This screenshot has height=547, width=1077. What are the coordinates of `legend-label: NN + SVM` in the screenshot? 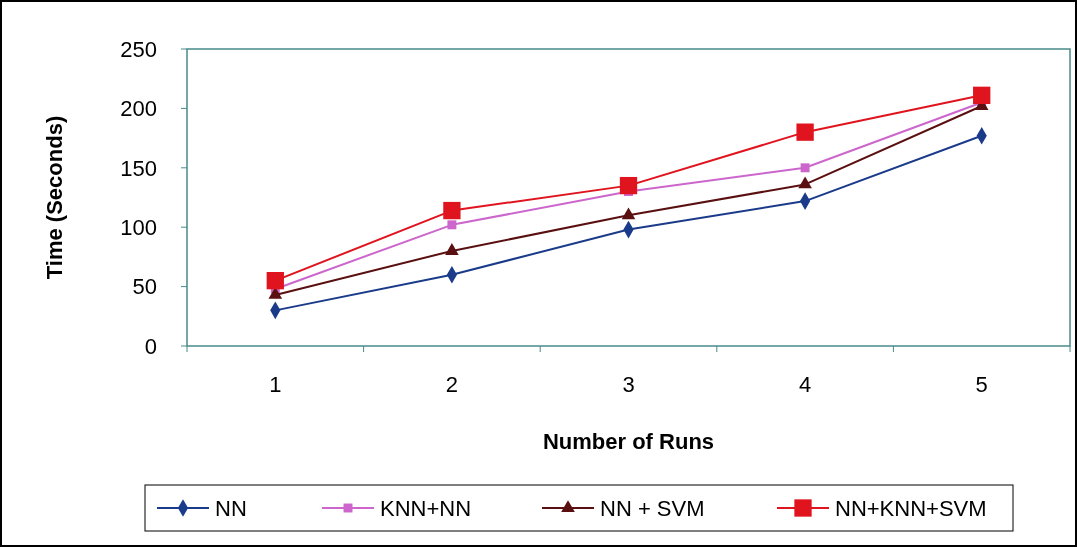 It's located at (652, 508).